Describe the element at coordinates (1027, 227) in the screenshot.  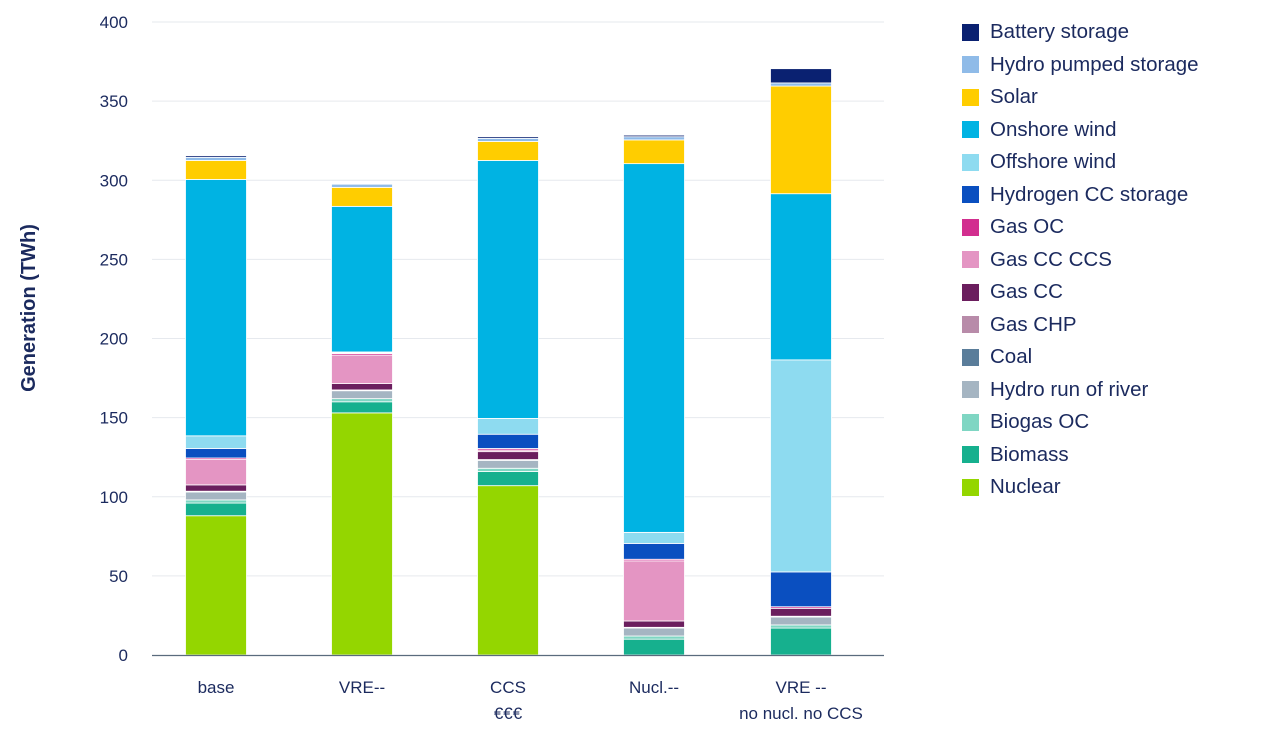
I see `legend-label: Gas OC` at that location.